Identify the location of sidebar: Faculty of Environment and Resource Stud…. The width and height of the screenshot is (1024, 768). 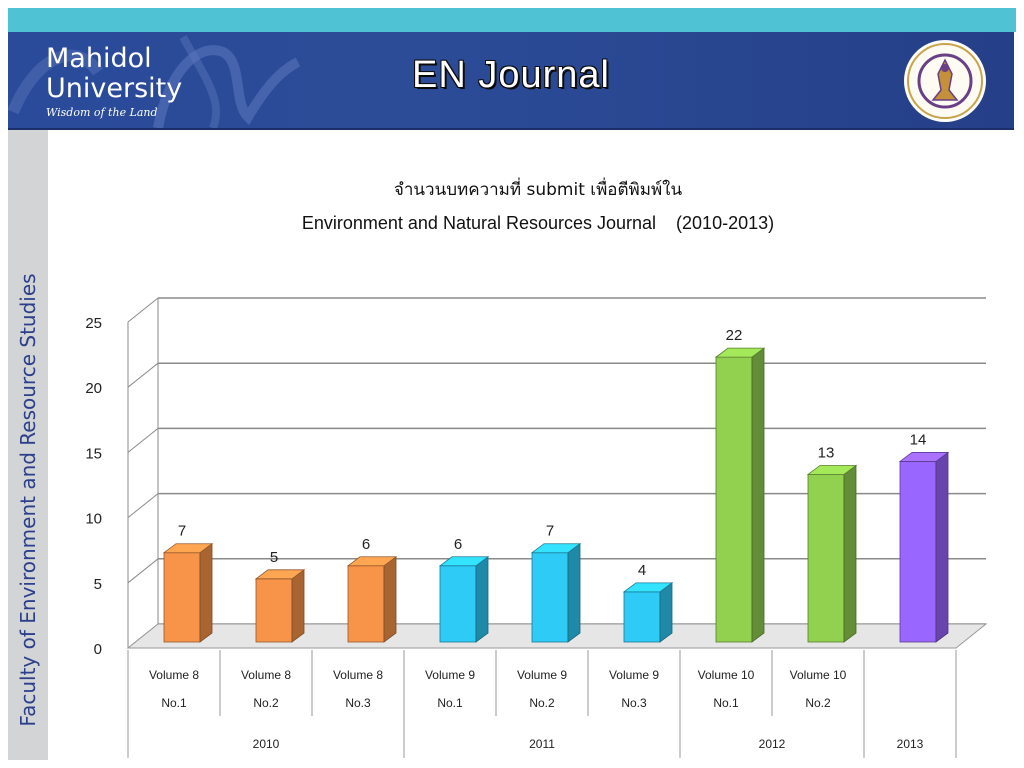
(28, 445).